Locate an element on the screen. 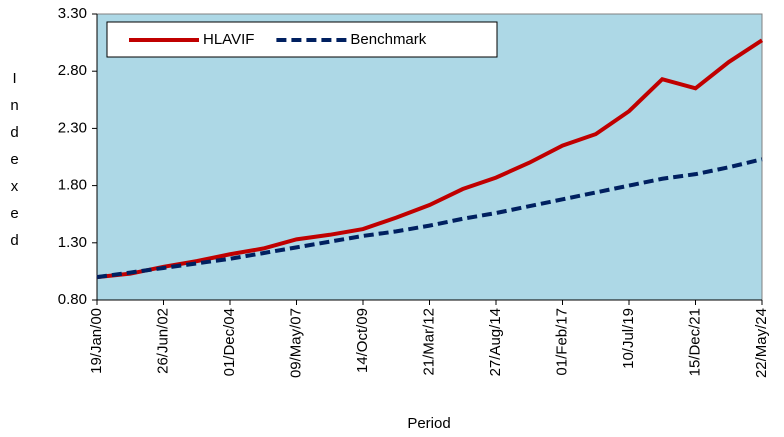 The width and height of the screenshot is (784, 437). x-tick-label: 10/Jul/19 is located at coordinates (628, 338).